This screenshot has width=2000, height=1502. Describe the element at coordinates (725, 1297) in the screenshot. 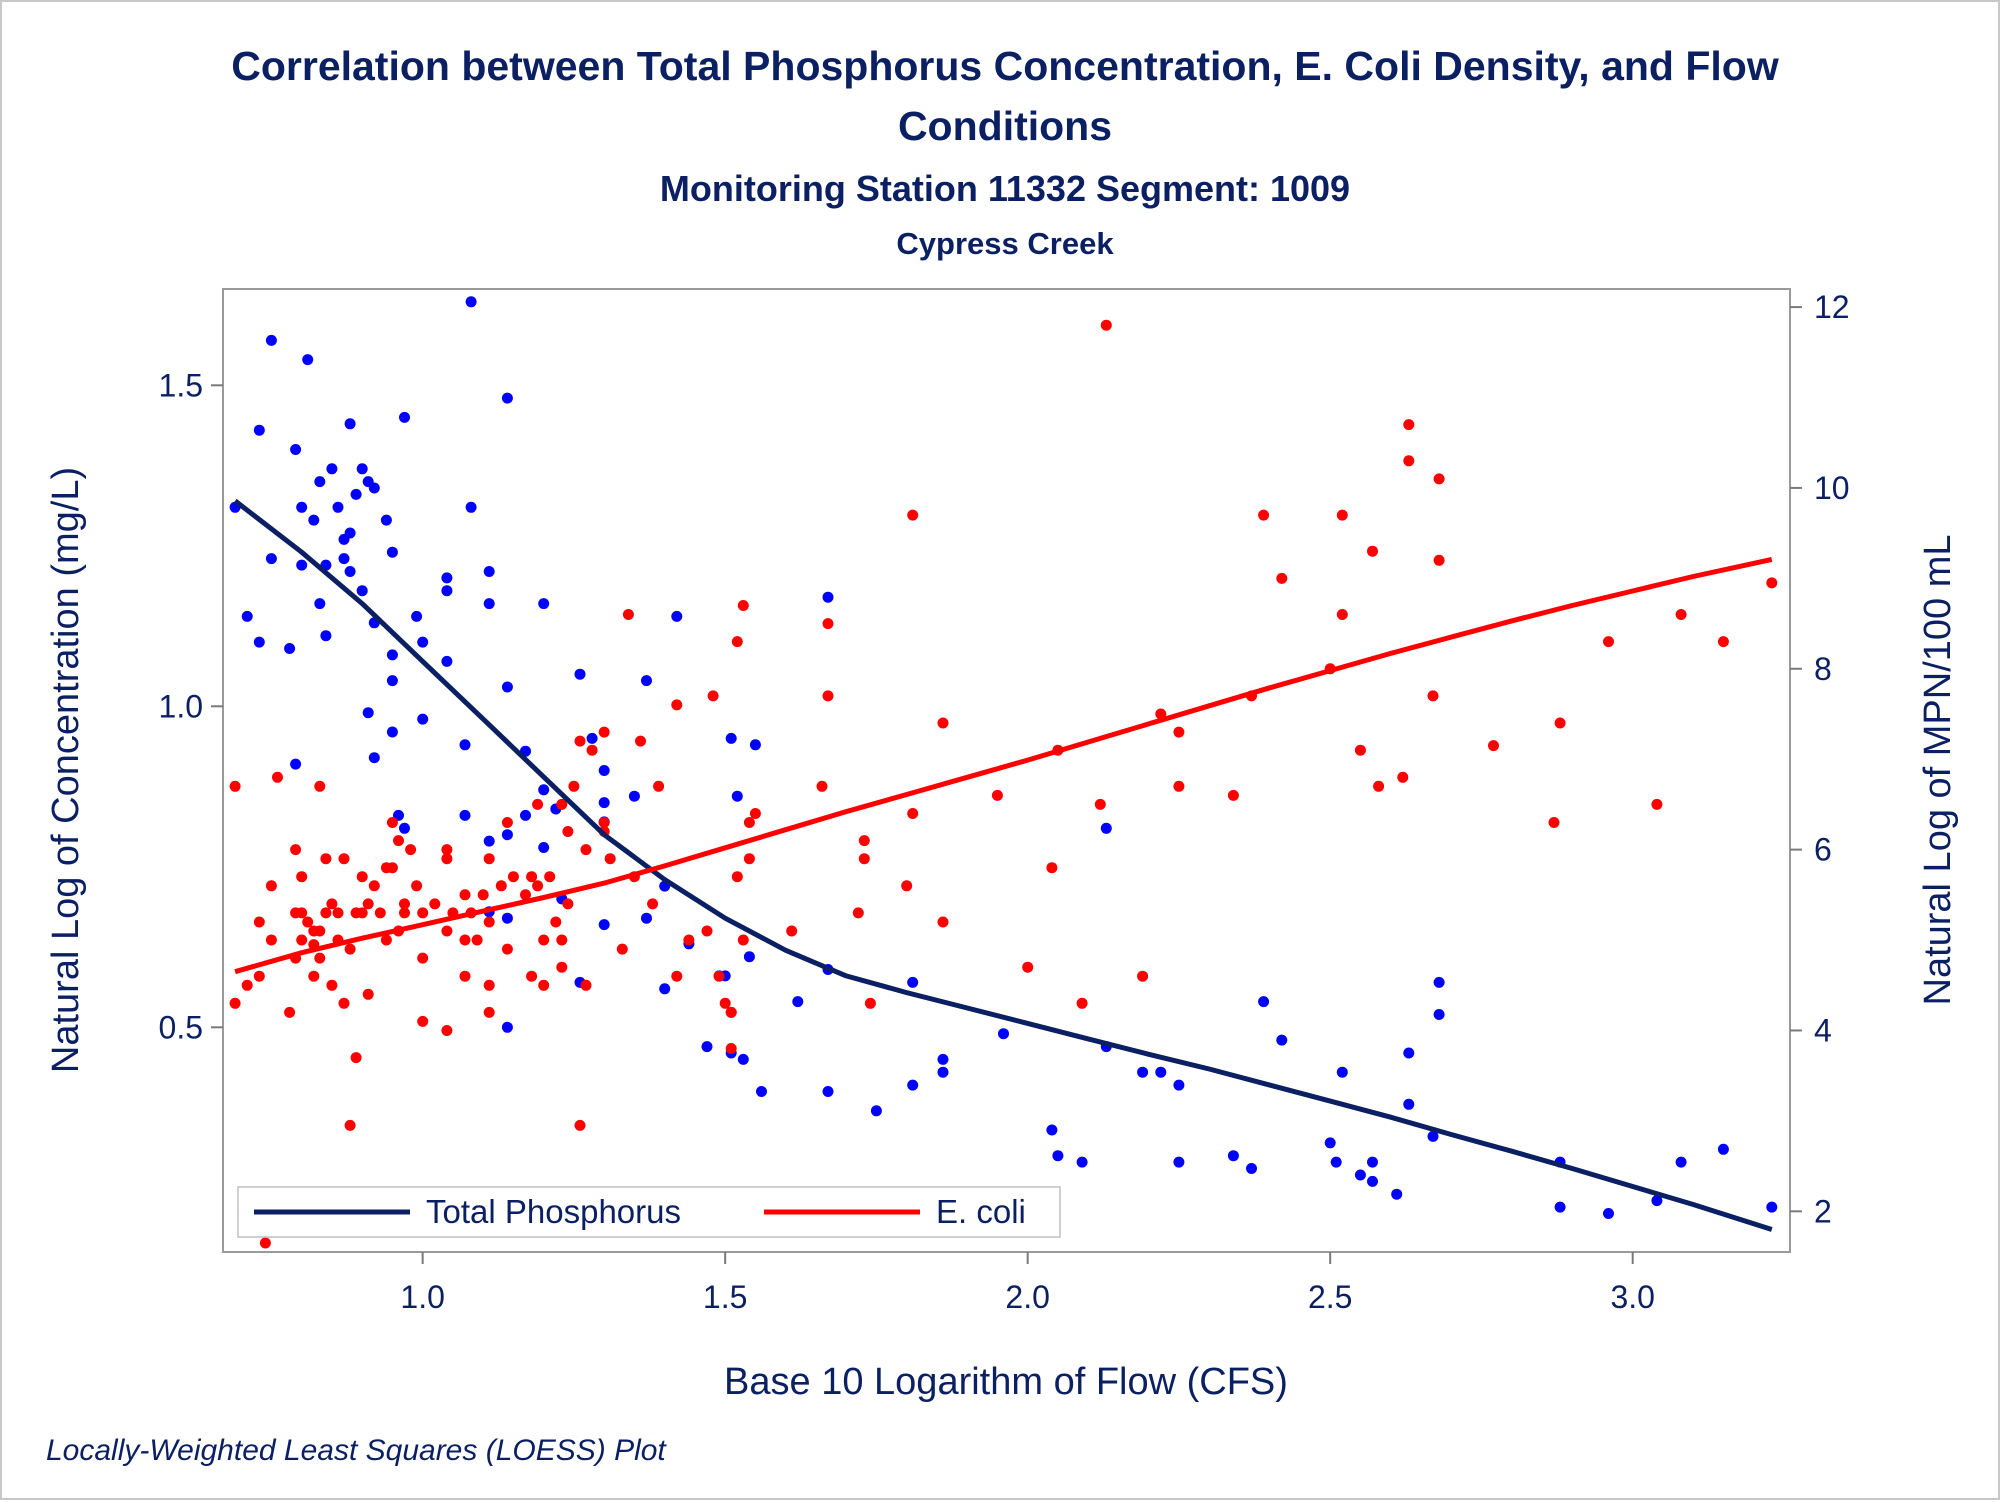

I see `x-tick-label-1: 1.5` at that location.